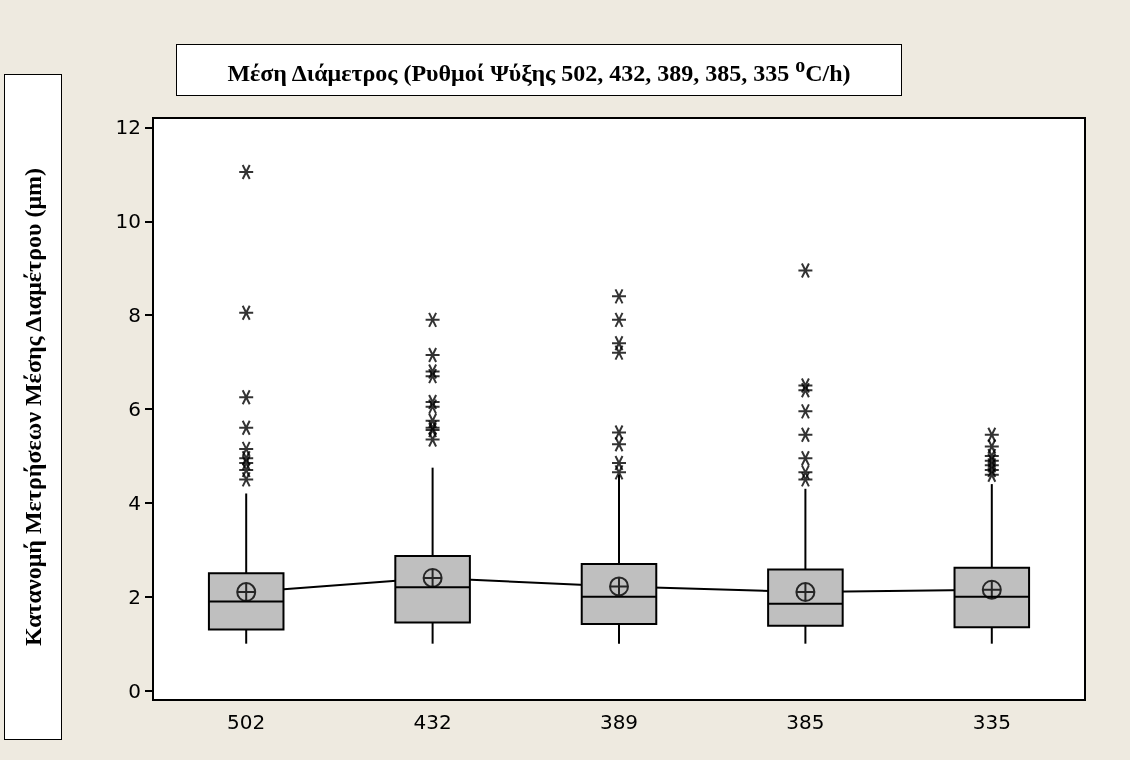  Describe the element at coordinates (619, 722) in the screenshot. I see `x-tick-label: 389` at that location.